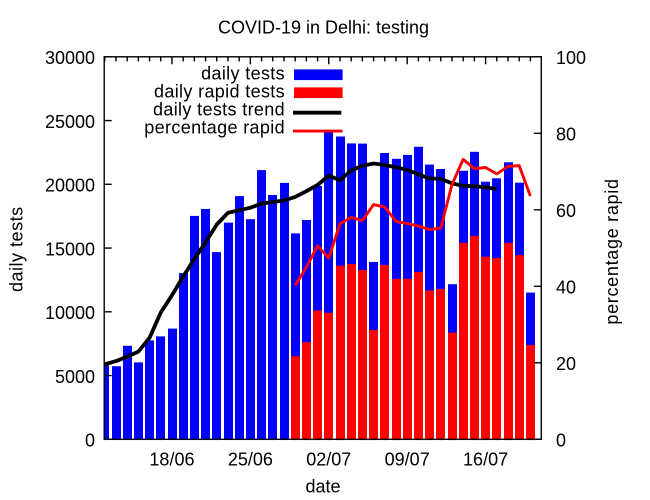  I want to click on svg-text: 25/06, so click(250, 460).